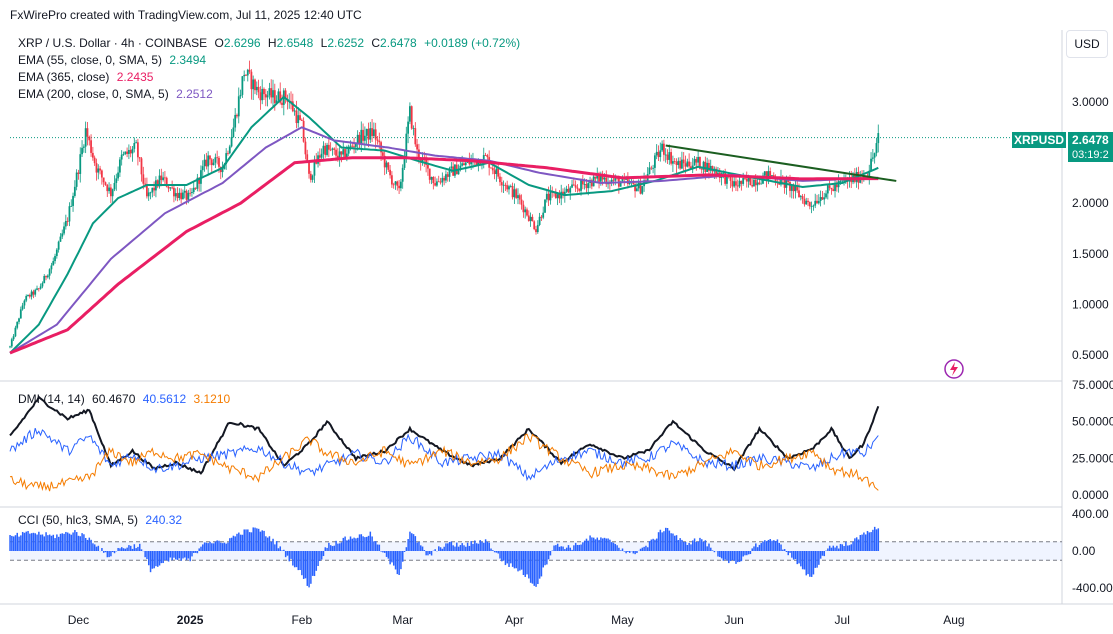  I want to click on ema55-label: EMA (55, close, 0, SMA, 5), so click(90, 60).